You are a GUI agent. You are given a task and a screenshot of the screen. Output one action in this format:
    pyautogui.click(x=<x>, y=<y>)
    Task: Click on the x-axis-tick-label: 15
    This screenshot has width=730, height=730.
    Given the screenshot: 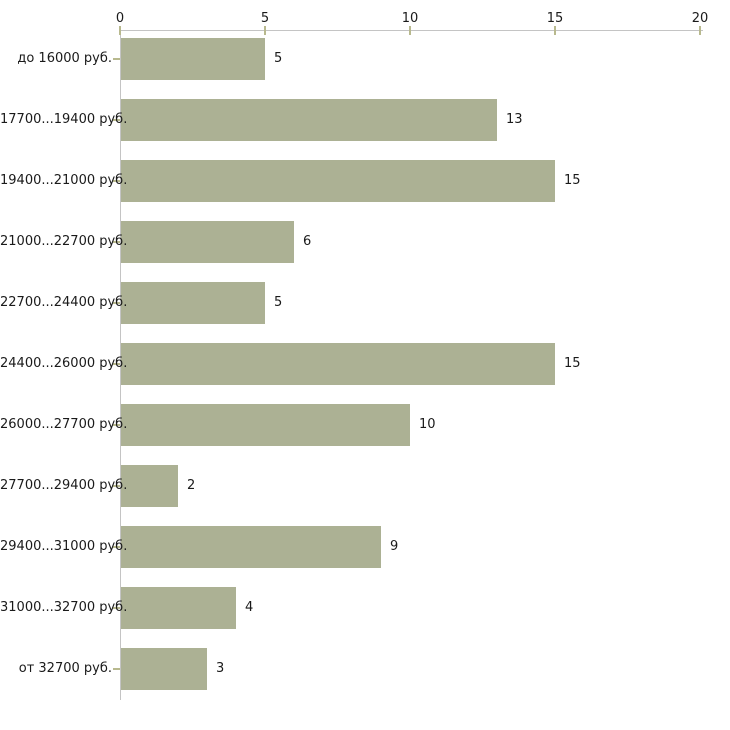 What is the action you would take?
    pyautogui.click(x=555, y=18)
    